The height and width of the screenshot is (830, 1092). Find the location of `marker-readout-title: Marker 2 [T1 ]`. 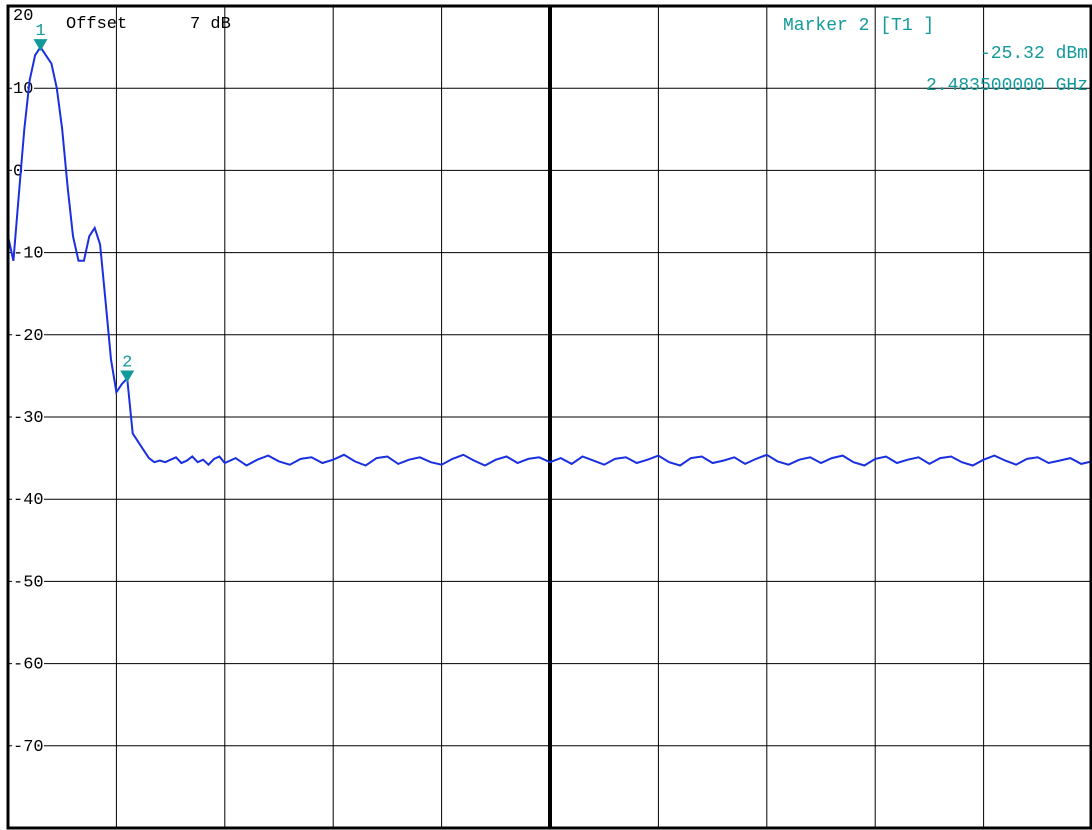

marker-readout-title: Marker 2 [T1 ] is located at coordinates (858, 26).